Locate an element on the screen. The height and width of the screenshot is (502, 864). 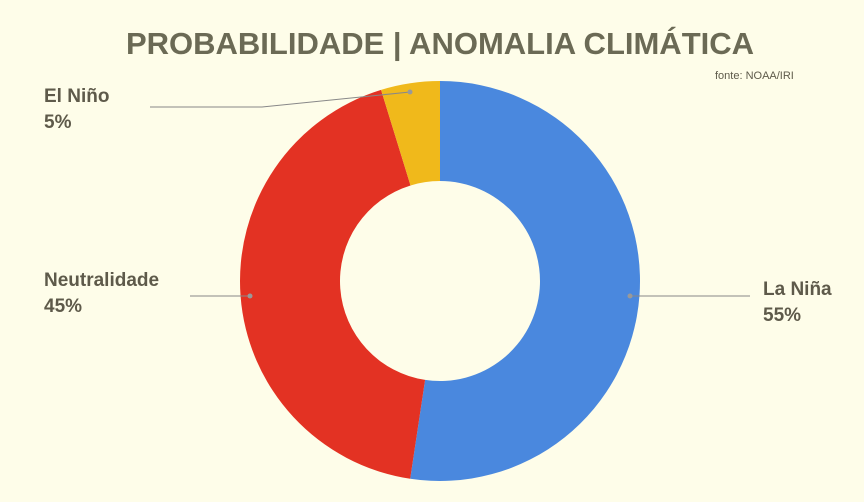
leader-line is located at coordinates (280, 99).